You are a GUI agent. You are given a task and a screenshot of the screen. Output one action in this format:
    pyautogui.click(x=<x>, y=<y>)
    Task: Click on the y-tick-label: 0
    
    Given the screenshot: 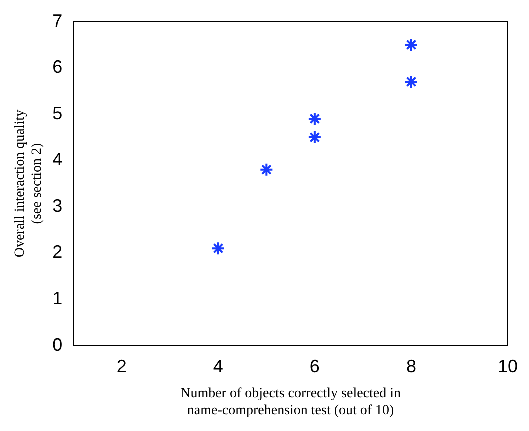 What is the action you would take?
    pyautogui.click(x=57, y=344)
    